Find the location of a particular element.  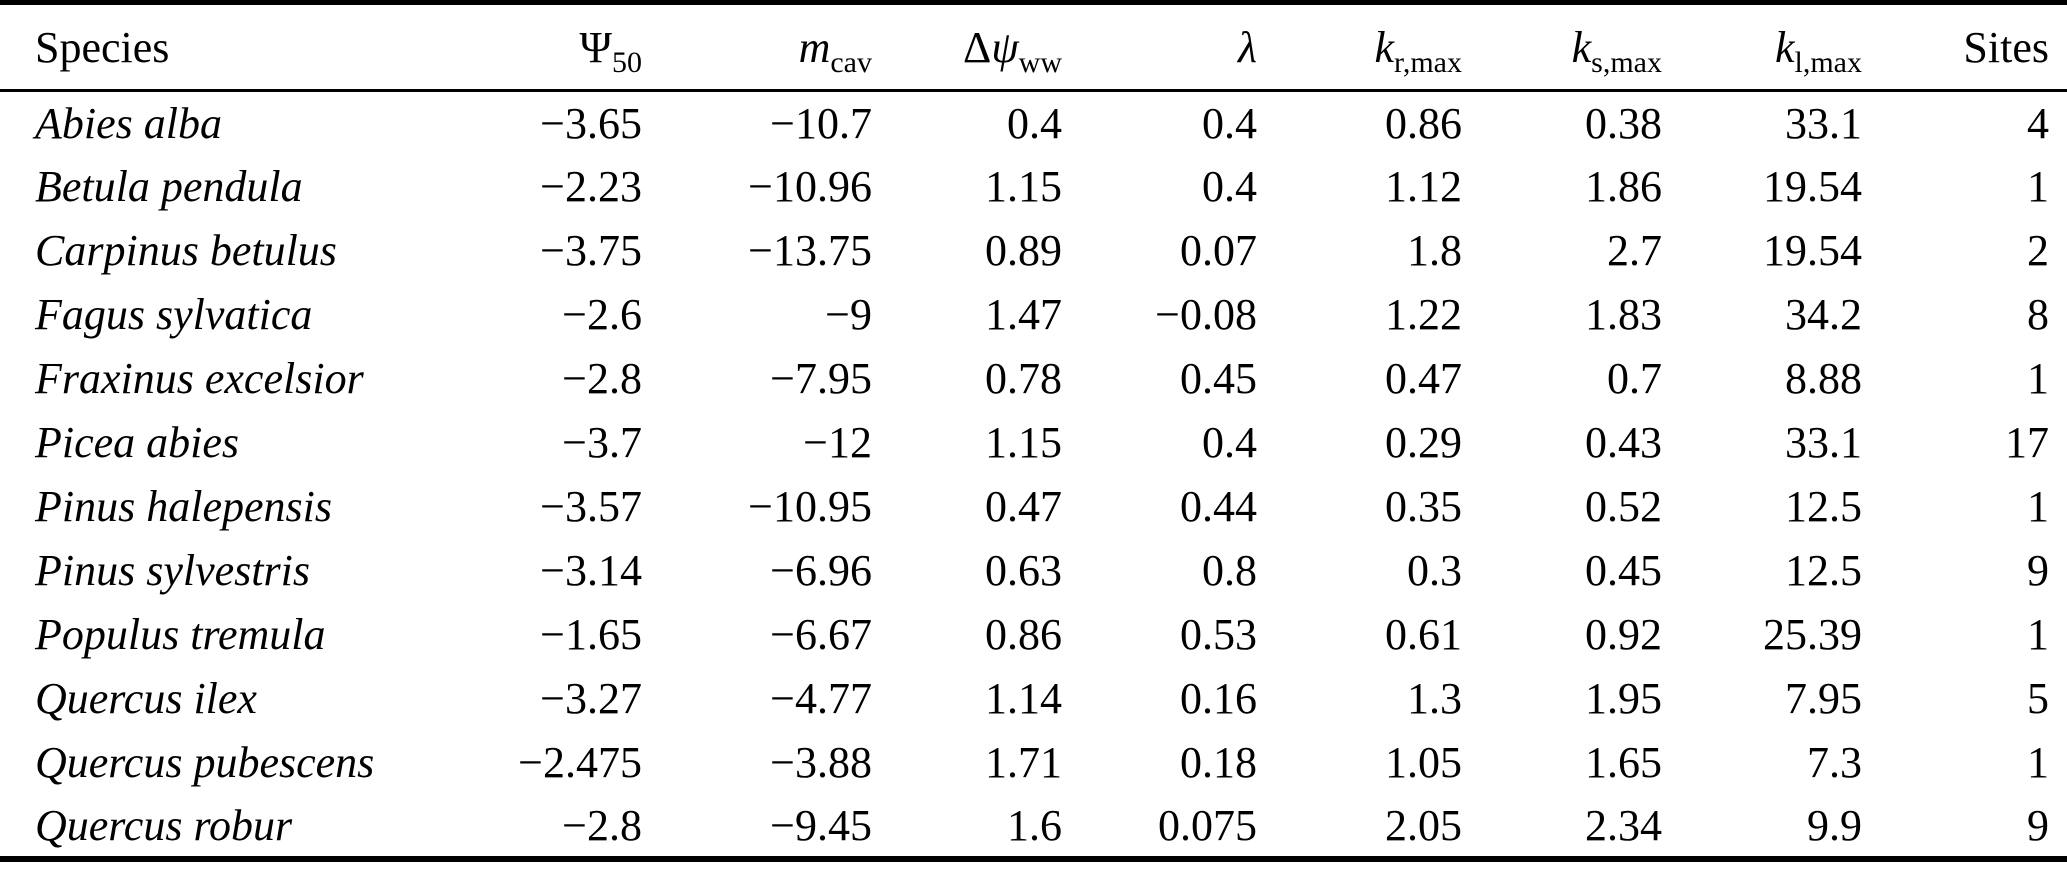

psi50-cell: −1.65 is located at coordinates (591, 634).